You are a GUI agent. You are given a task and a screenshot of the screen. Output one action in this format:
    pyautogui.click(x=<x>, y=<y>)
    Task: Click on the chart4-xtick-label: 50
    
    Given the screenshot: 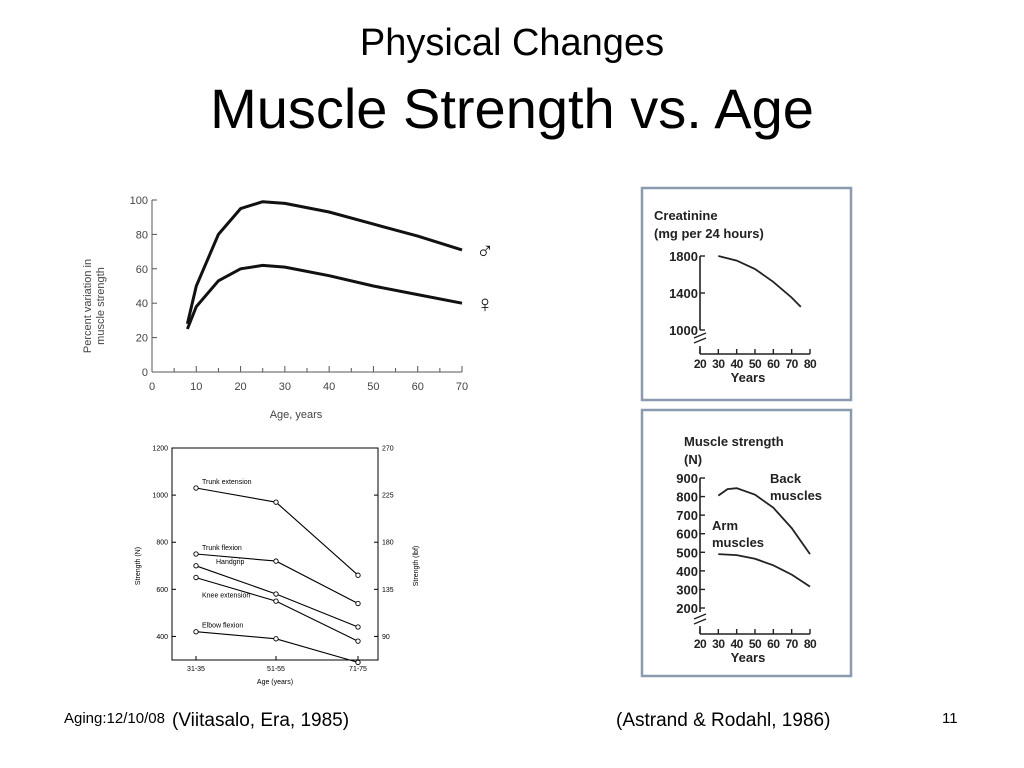 What is the action you would take?
    pyautogui.click(x=755, y=644)
    